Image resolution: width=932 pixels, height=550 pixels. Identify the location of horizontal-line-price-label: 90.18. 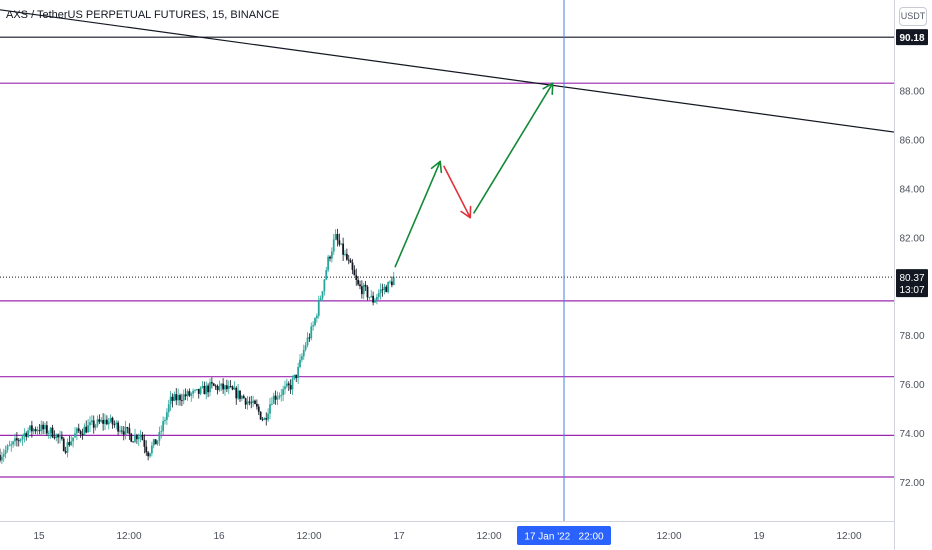
(912, 37).